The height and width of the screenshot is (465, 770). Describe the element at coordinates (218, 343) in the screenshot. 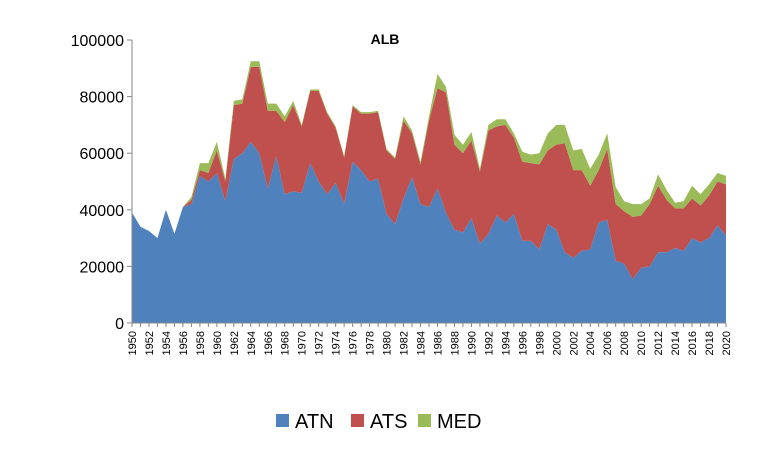

I see `x-tick-label: 1960` at that location.